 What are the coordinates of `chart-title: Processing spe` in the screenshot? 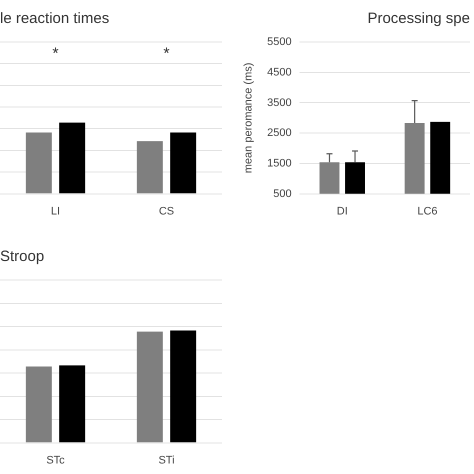 It's located at (418, 19).